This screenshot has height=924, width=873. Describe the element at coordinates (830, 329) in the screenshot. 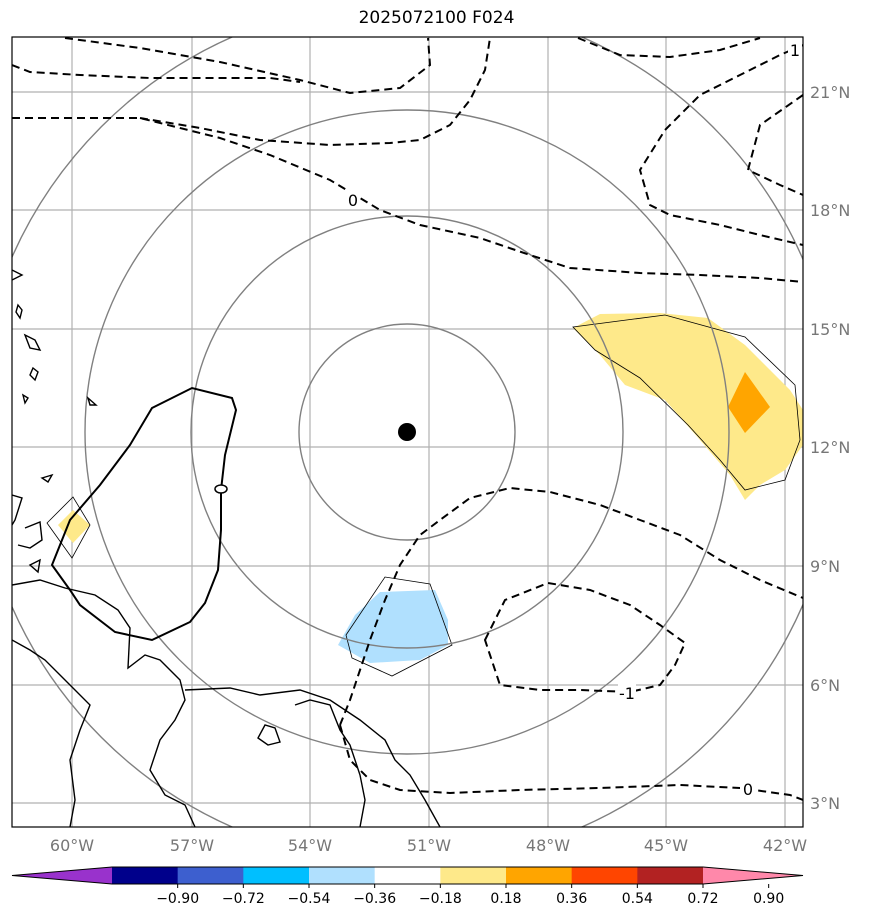

I see `lat-tick-label: 15°N` at that location.